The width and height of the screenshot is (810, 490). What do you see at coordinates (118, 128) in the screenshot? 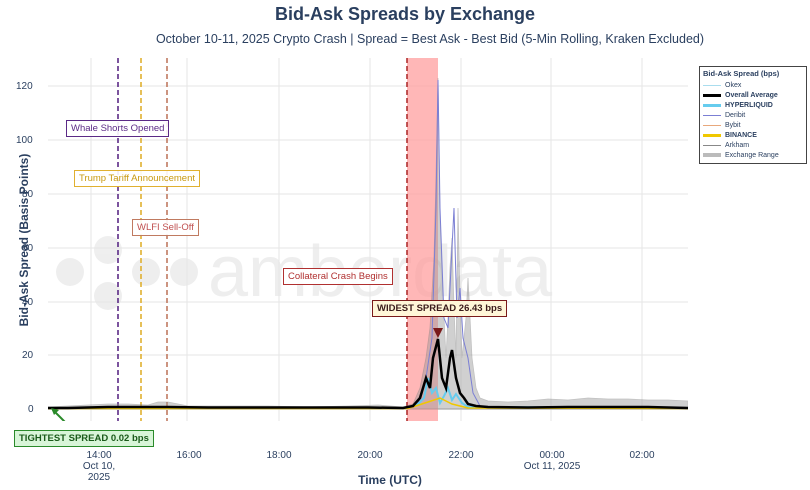
I see `whale-annotation: Whale Shorts Opened` at bounding box center [118, 128].